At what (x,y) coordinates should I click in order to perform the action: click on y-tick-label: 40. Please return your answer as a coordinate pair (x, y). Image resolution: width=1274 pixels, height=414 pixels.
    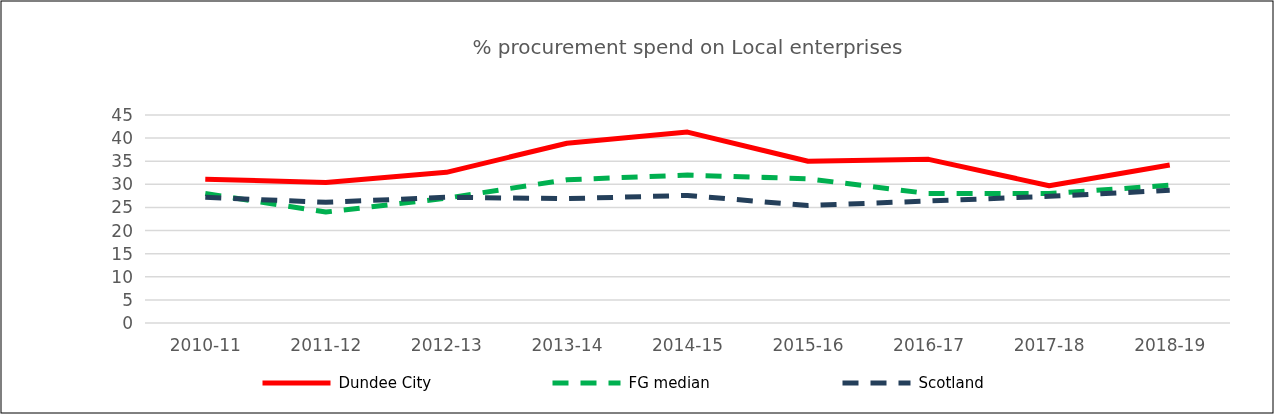
    Looking at the image, I should click on (122, 138).